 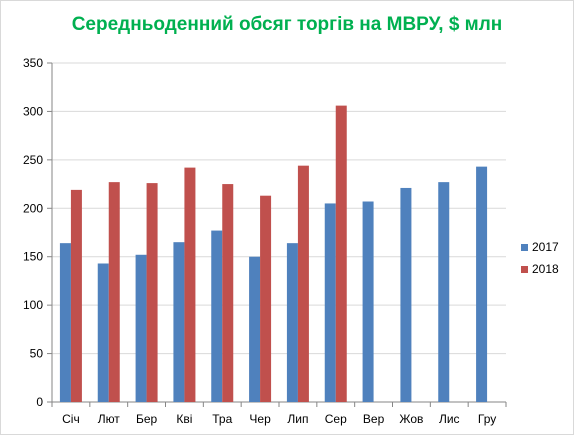 What do you see at coordinates (179, 322) in the screenshot?
I see `bar-2017-Кві` at bounding box center [179, 322].